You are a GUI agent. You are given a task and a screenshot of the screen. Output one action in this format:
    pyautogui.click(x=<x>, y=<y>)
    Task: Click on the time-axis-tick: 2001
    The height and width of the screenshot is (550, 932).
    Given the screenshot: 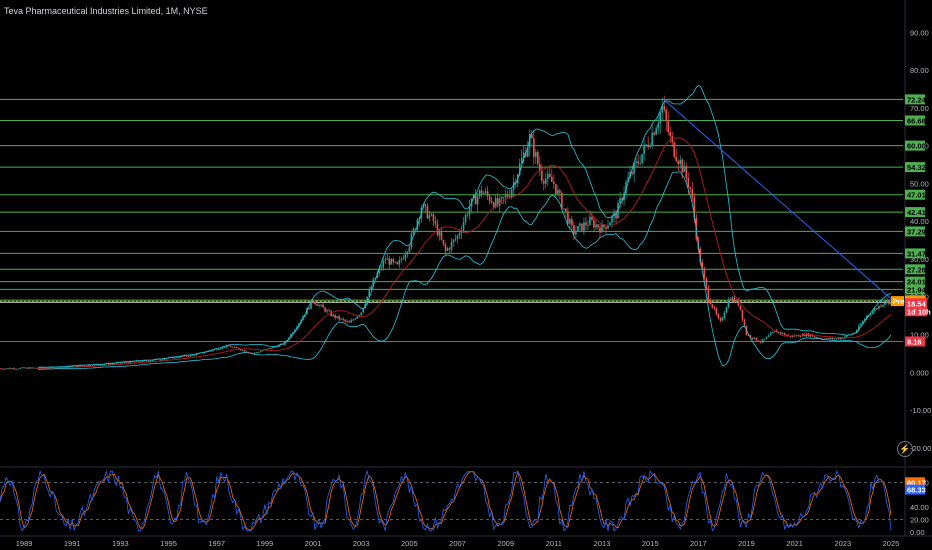 What is the action you would take?
    pyautogui.click(x=313, y=543)
    